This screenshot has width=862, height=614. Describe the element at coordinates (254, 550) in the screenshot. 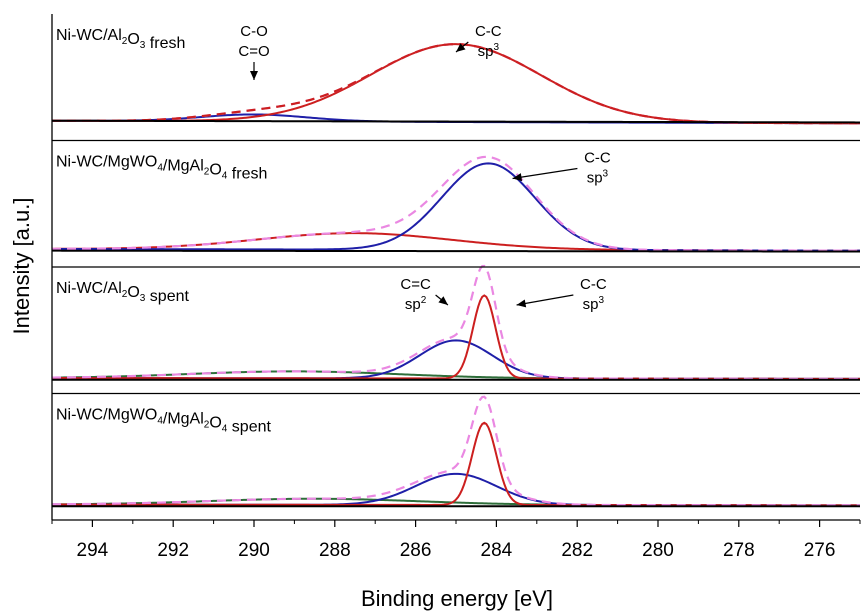

I see `x-tick-label: 290` at that location.